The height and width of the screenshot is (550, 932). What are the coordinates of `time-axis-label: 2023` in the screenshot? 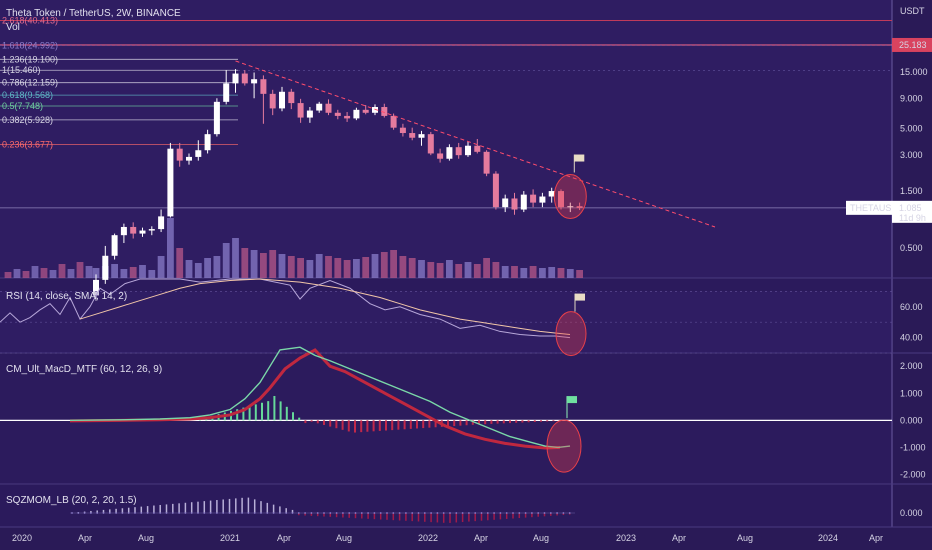 It's located at (626, 538).